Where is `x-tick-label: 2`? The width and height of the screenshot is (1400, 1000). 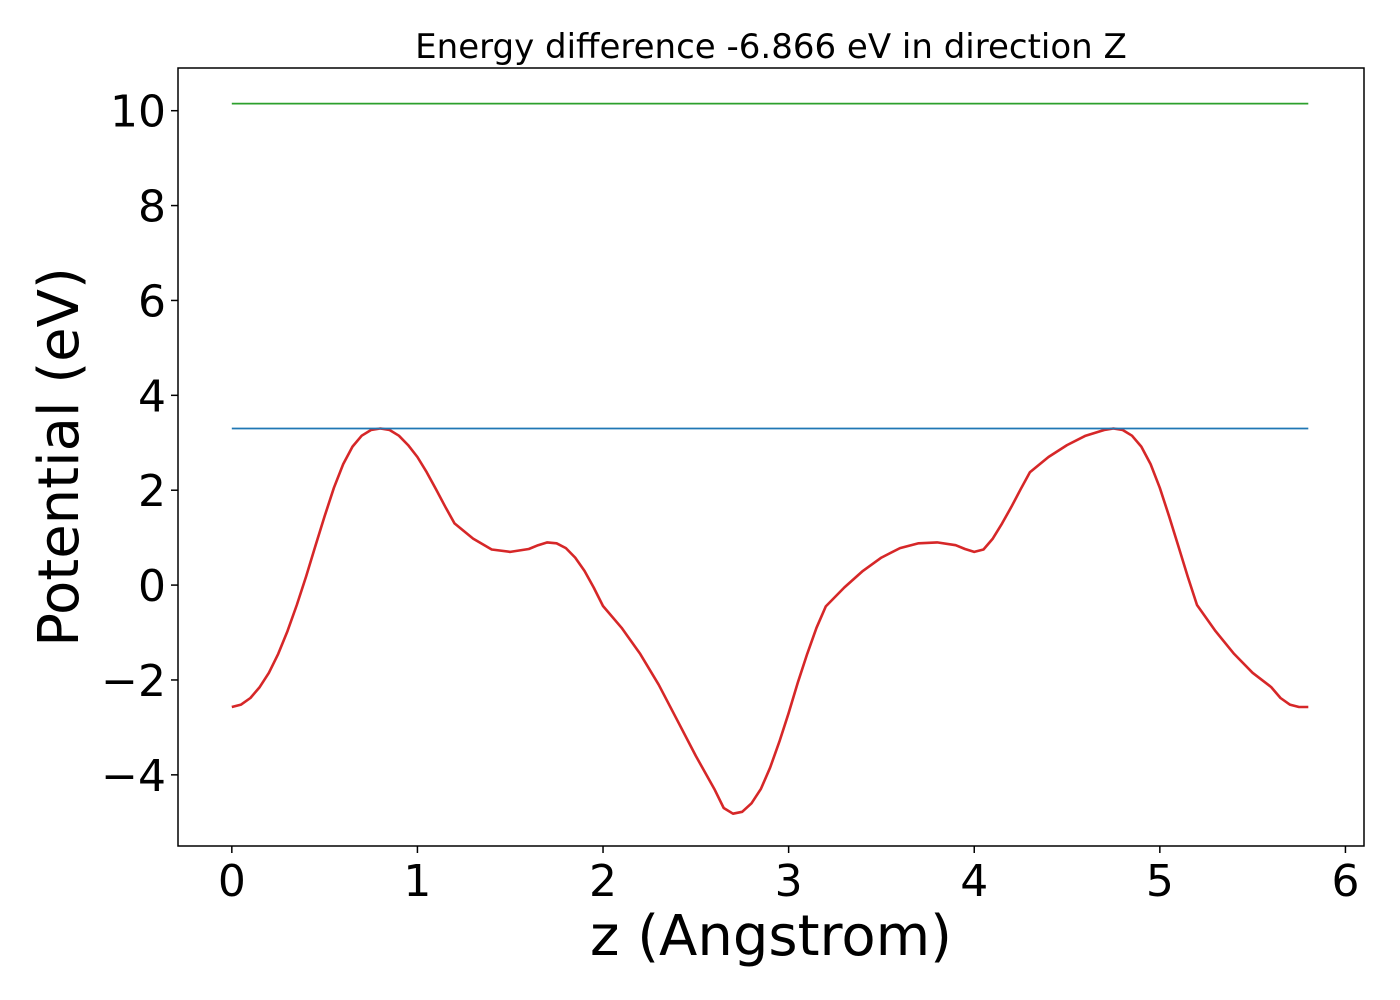
x-tick-label: 2 is located at coordinates (603, 881).